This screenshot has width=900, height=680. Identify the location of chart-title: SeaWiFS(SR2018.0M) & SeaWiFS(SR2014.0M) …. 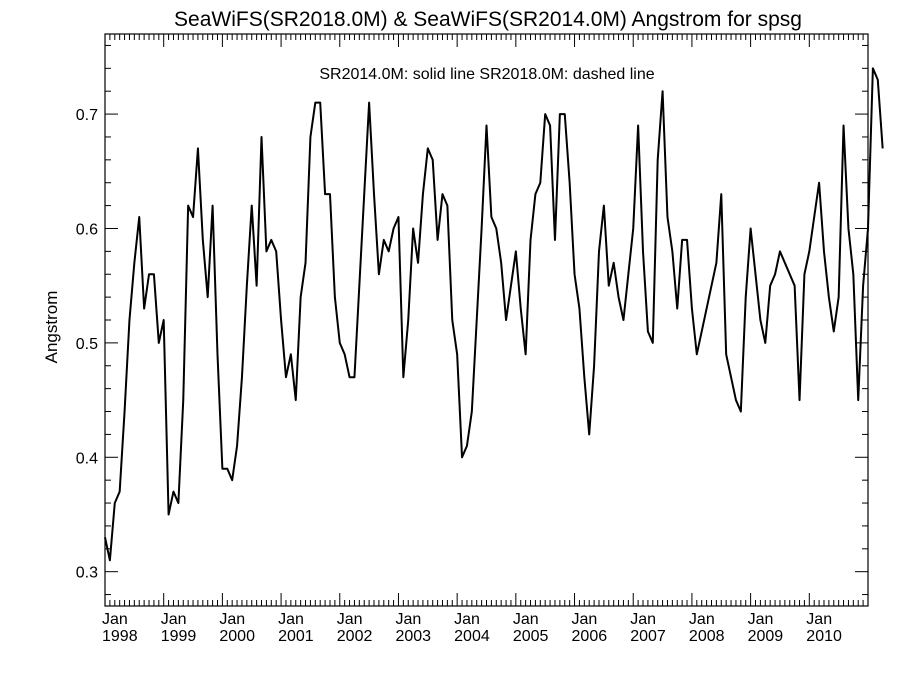
(488, 19).